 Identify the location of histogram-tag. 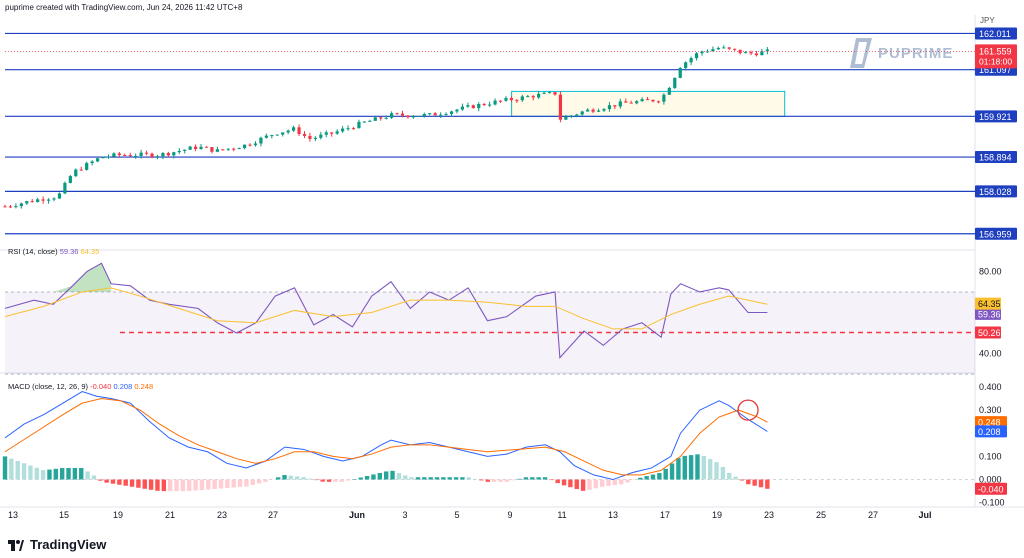
(991, 488).